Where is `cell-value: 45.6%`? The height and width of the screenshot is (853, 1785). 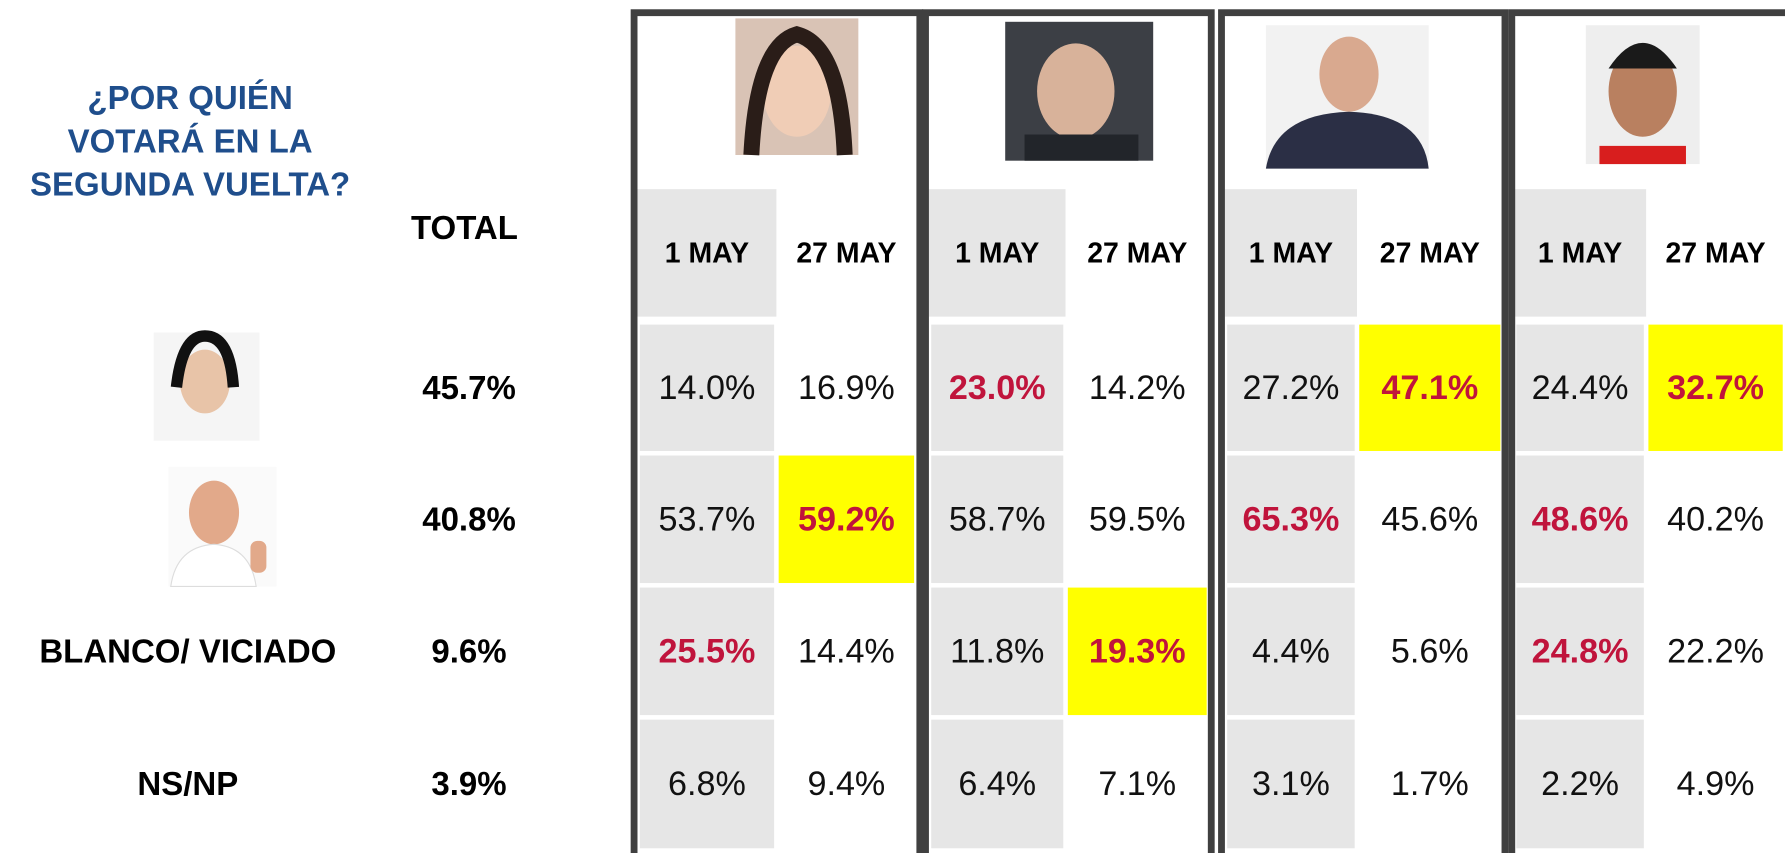 cell-value: 45.6% is located at coordinates (1429, 520).